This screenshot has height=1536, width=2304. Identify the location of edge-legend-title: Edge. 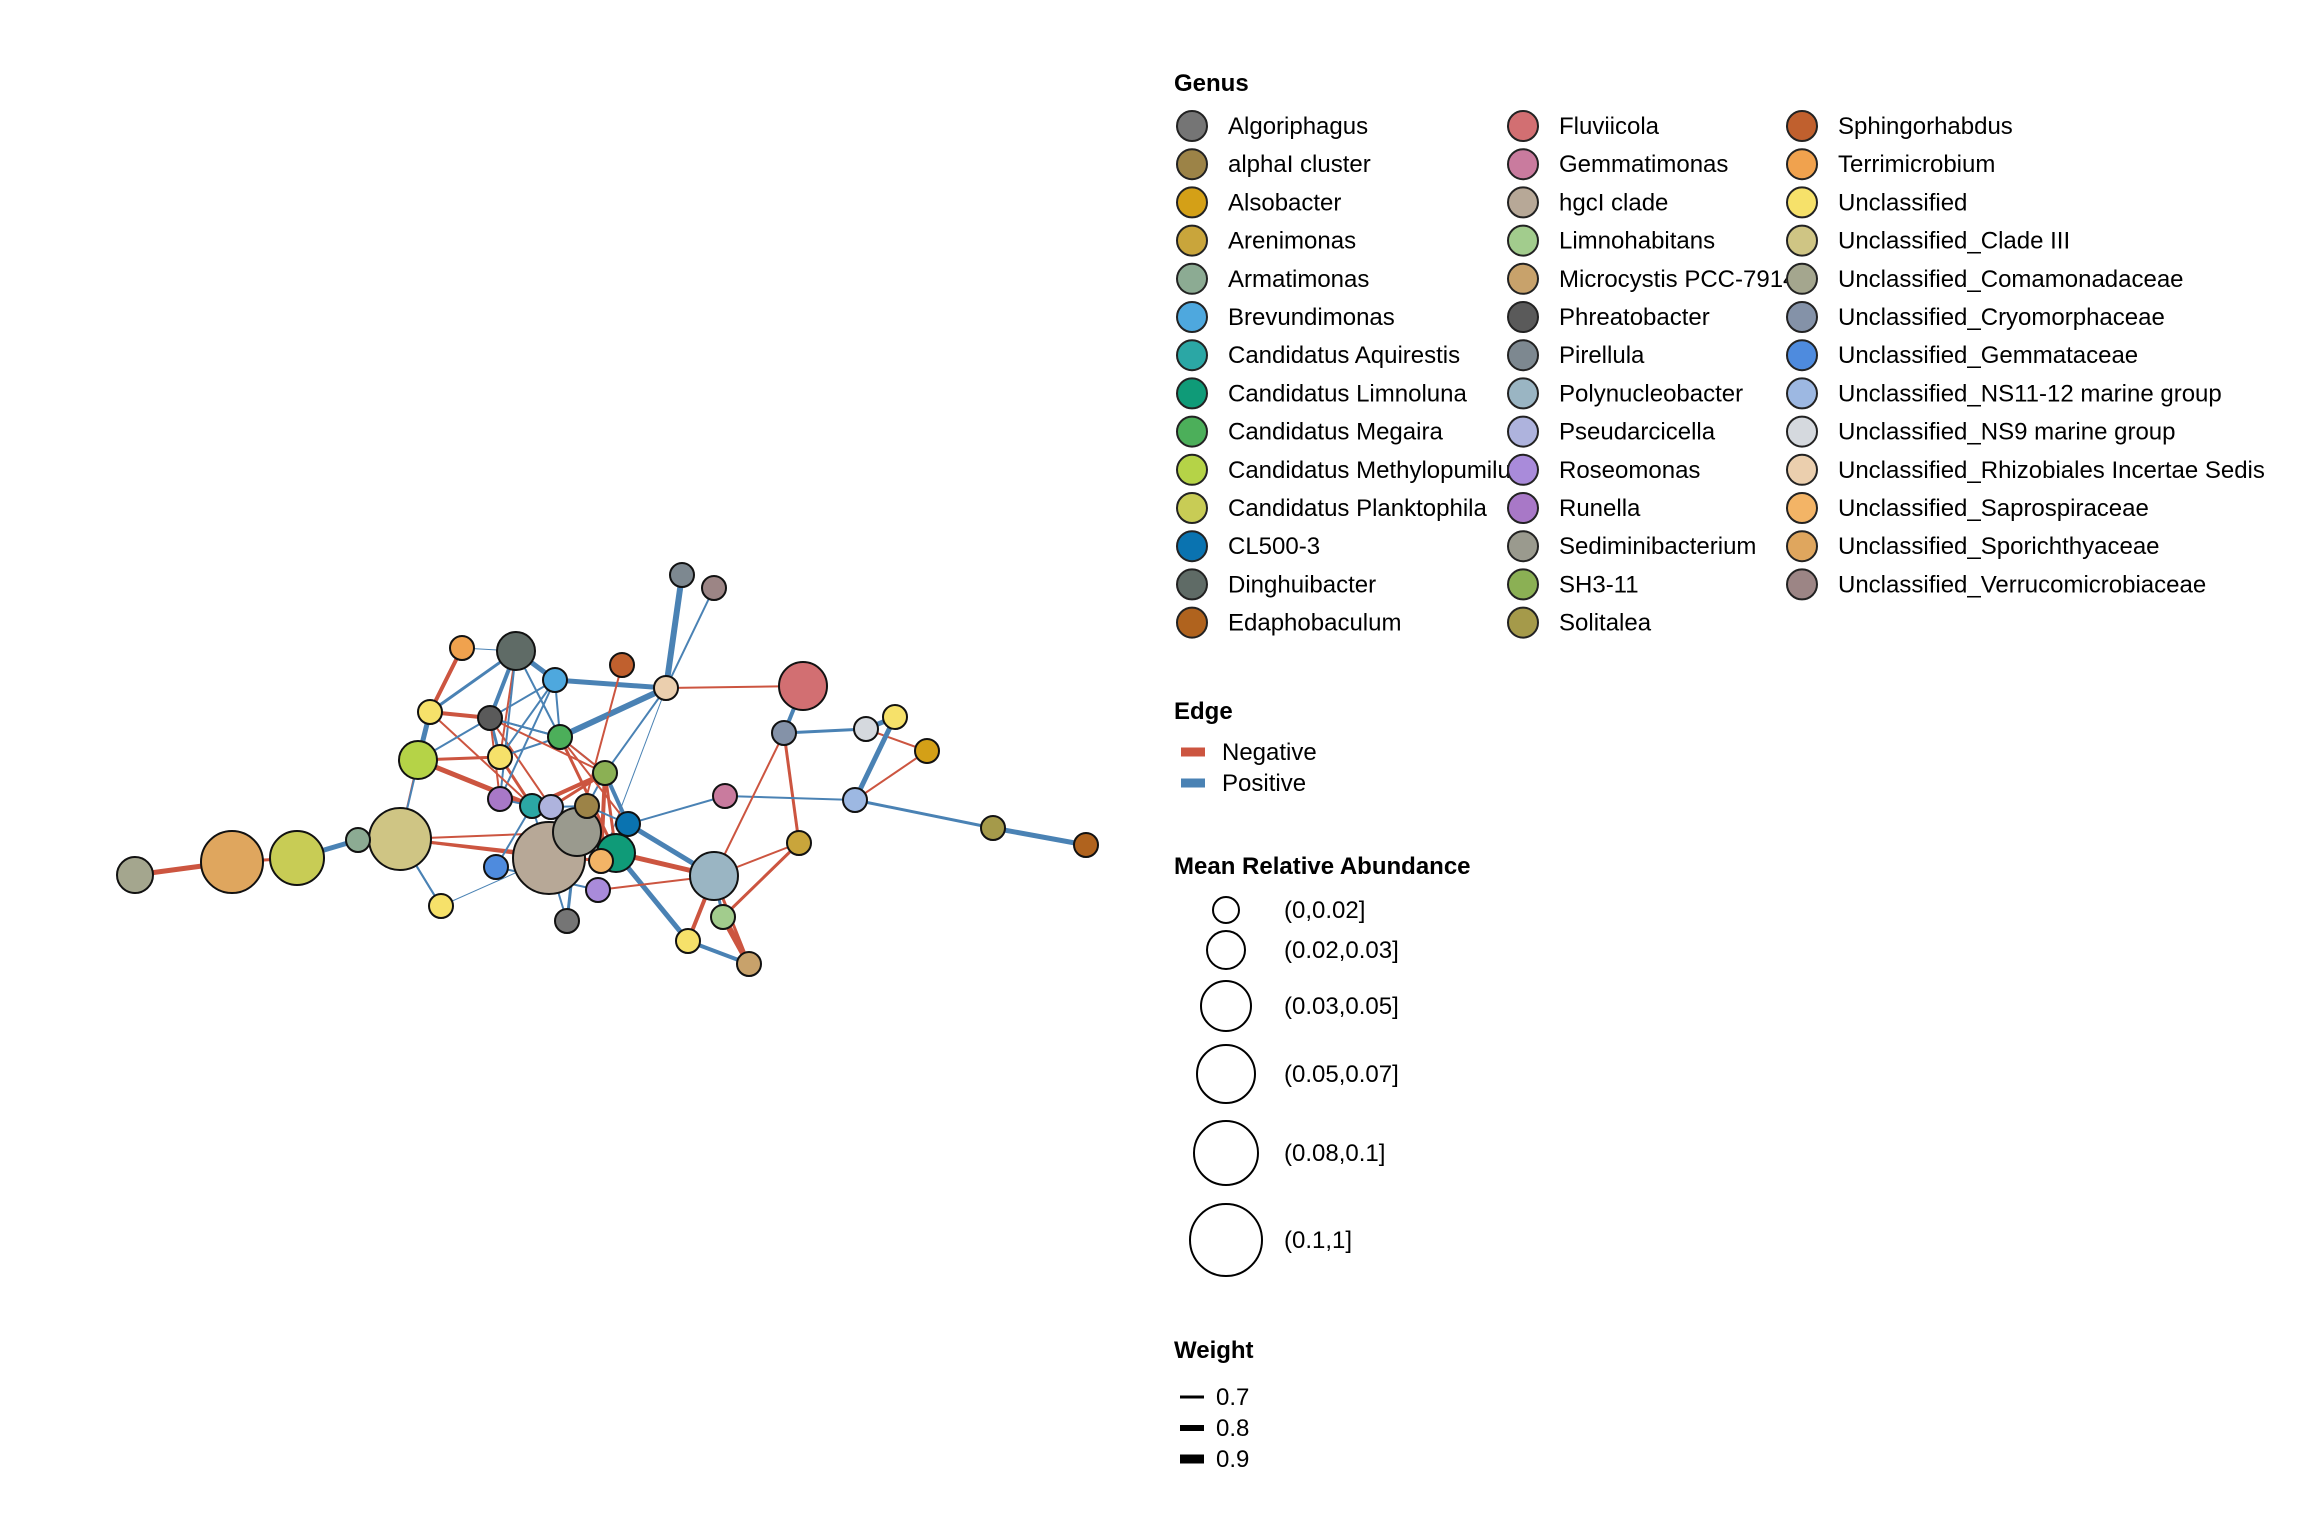
(1203, 711).